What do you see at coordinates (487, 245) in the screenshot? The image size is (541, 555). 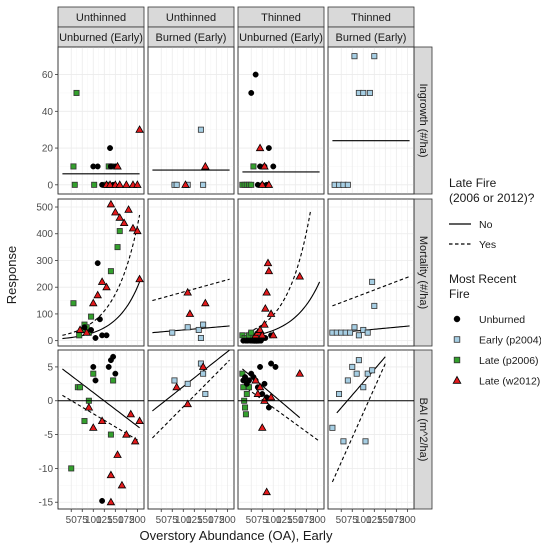 I see `legend-fire-label-1: Yes` at bounding box center [487, 245].